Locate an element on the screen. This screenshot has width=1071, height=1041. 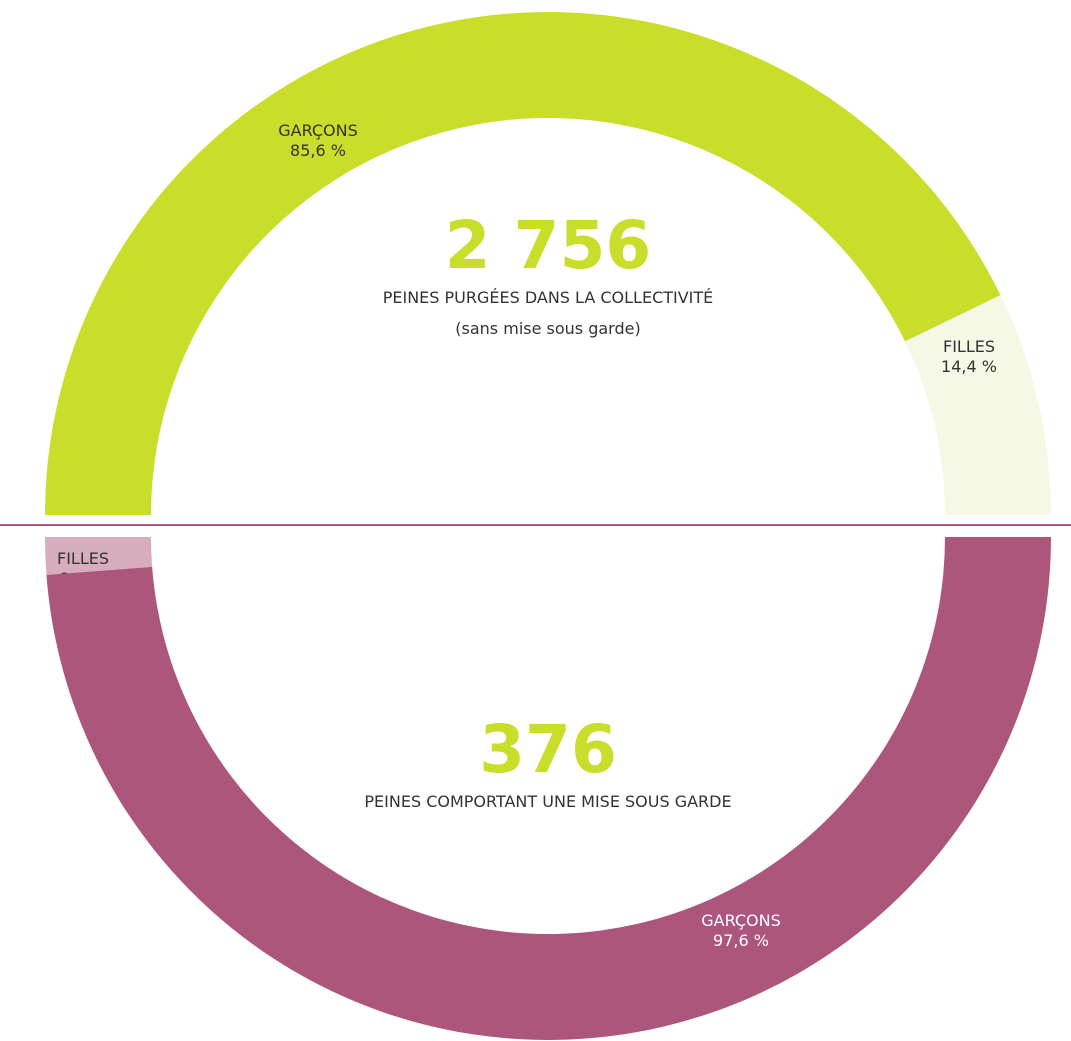
bottom-slice-filles is located at coordinates (99, 556).